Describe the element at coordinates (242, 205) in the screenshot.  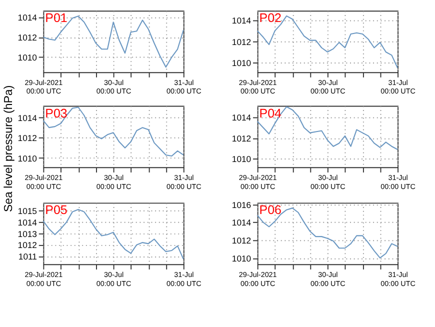
I see `y-tick-label: 1016` at that location.